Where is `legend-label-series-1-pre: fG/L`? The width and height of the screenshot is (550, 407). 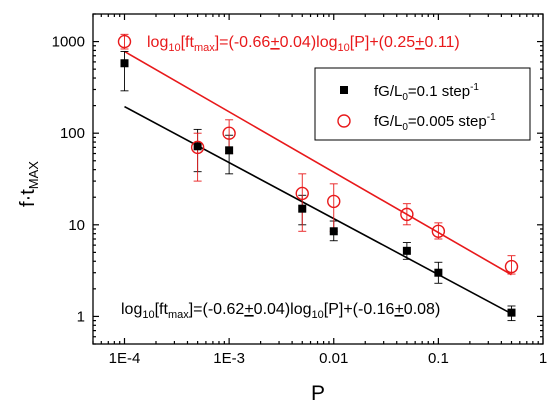 legend-label-series-1-pre: fG/L is located at coordinates (388, 91).